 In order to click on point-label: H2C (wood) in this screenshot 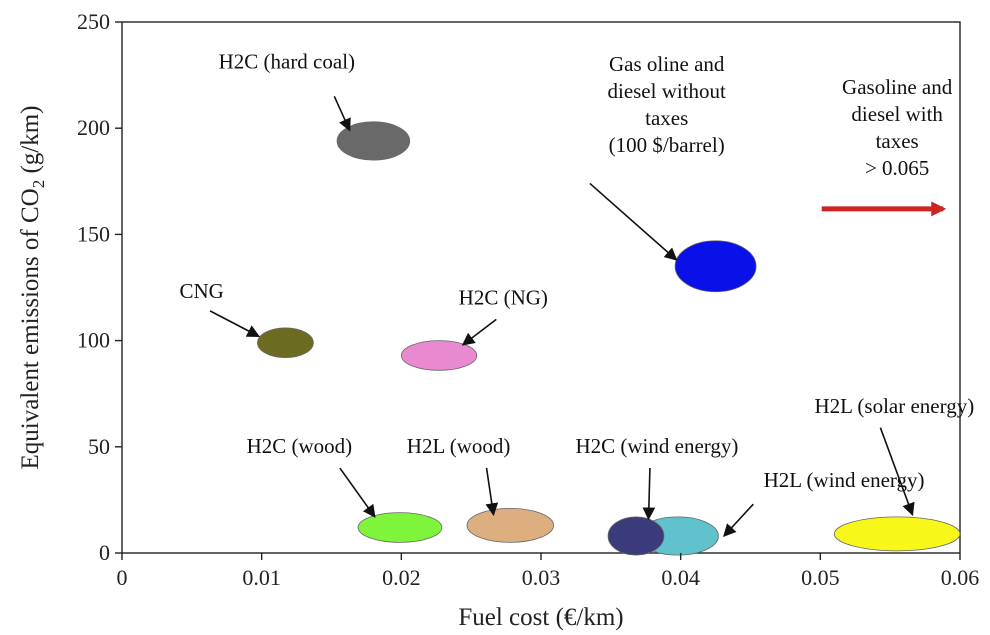, I will do `click(300, 446)`.